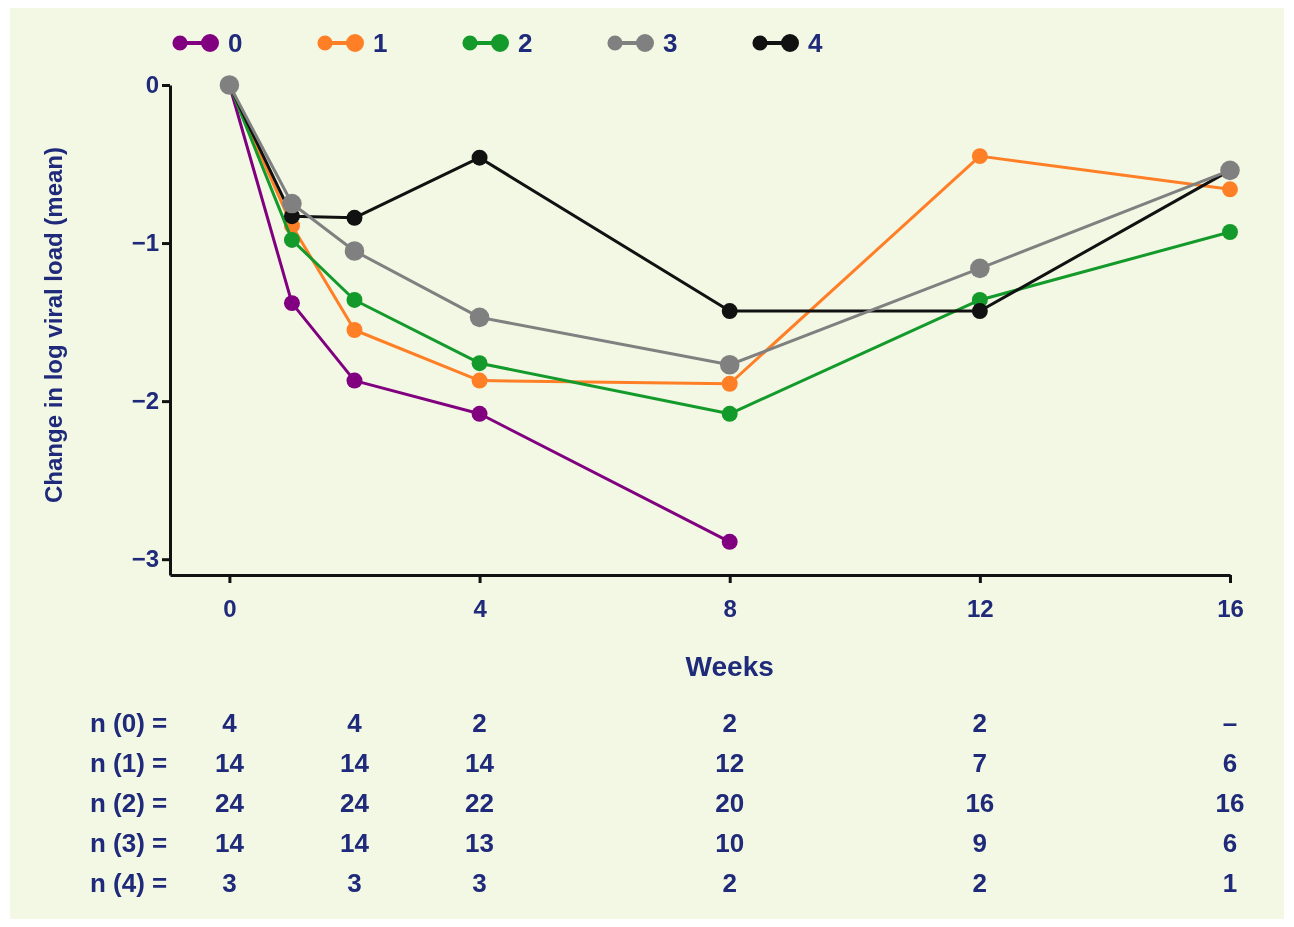 This screenshot has height=927, width=1294. Describe the element at coordinates (129, 843) in the screenshot. I see `text: n (3) =` at that location.